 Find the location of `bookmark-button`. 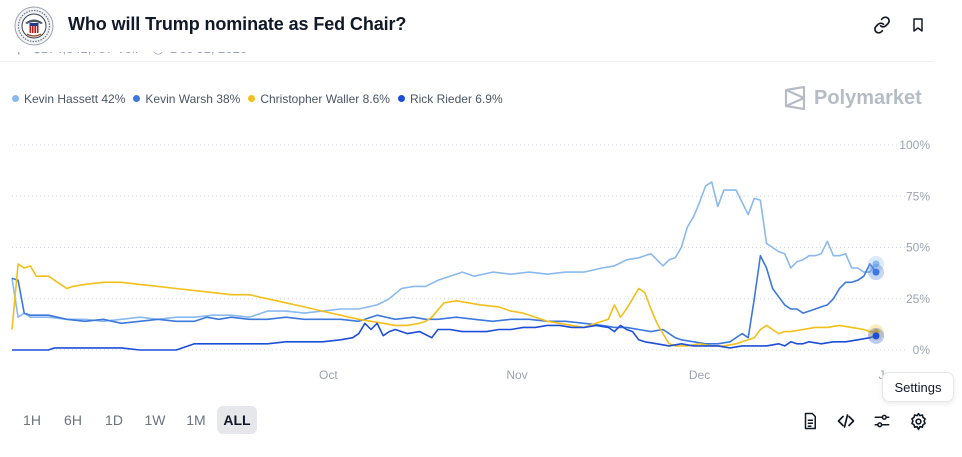

bookmark-button is located at coordinates (918, 25).